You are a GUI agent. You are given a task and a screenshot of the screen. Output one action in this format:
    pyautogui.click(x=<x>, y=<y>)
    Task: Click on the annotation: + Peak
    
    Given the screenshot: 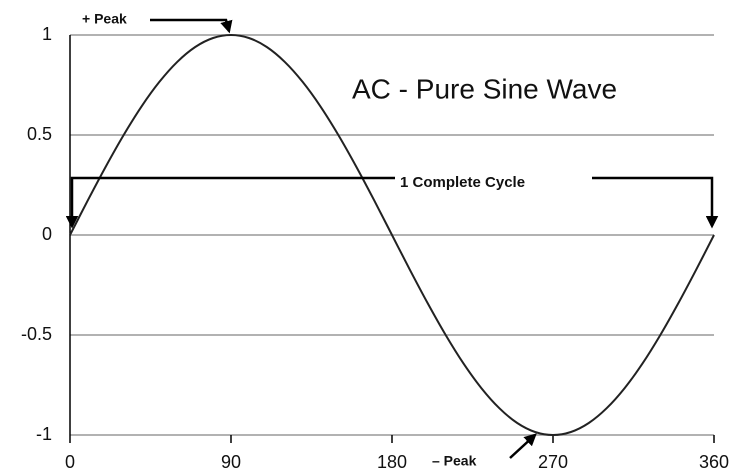 What is the action you would take?
    pyautogui.click(x=104, y=19)
    